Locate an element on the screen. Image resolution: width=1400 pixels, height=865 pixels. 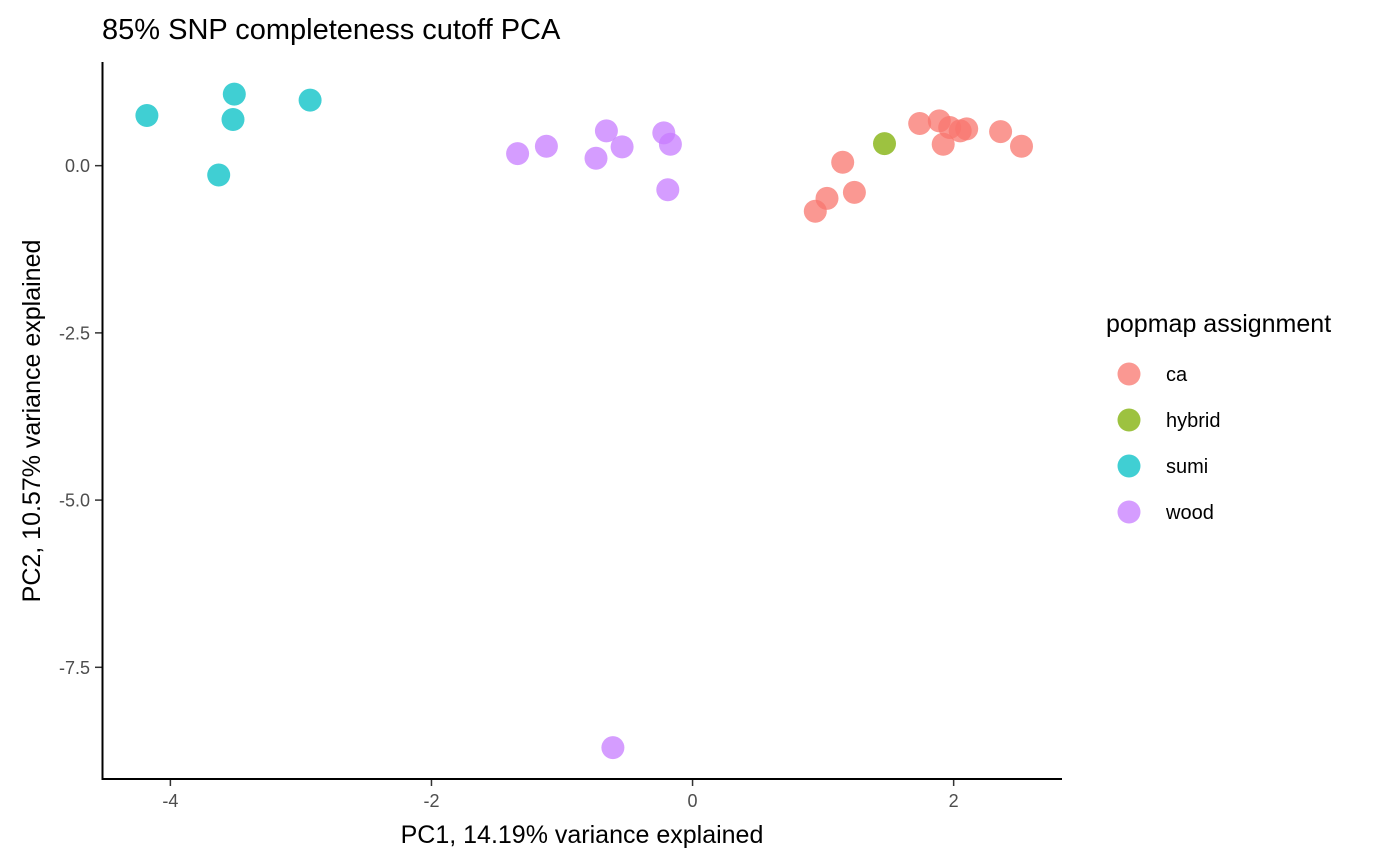
legend-key-ca is located at coordinates (1129, 374).